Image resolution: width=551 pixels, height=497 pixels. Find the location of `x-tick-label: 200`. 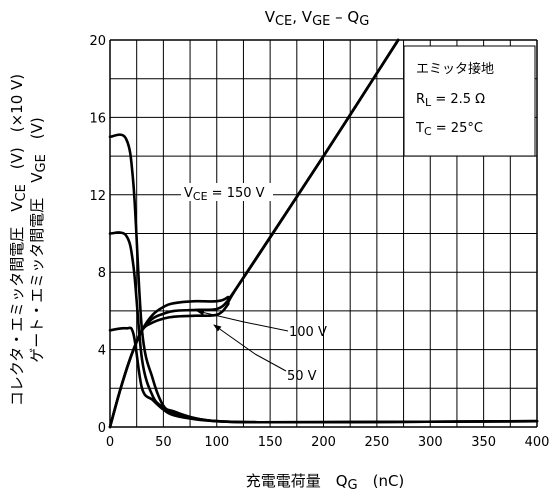

x-tick-label: 200 is located at coordinates (323, 442).